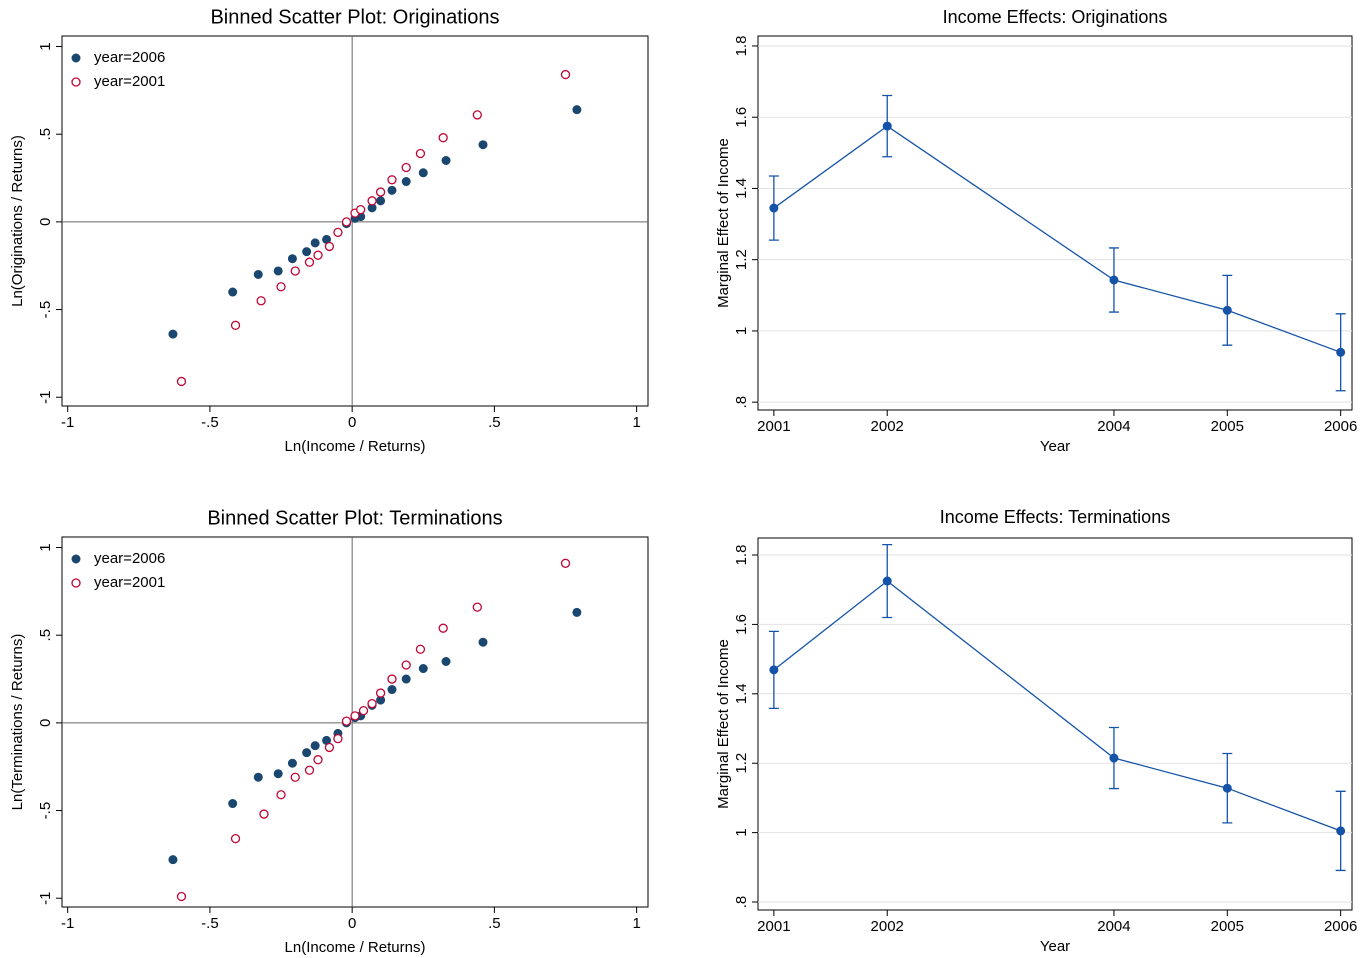 The image size is (1363, 958). I want to click on chart-title: Income Effects: Originations, so click(1055, 17).